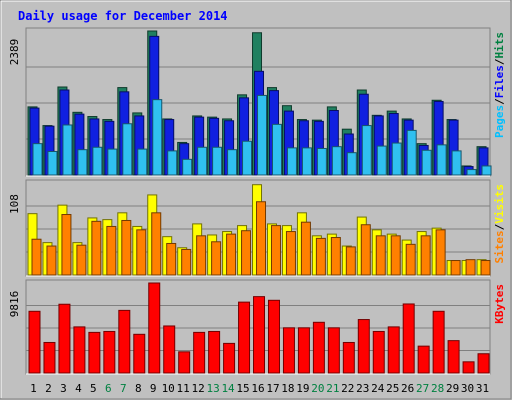  Describe the element at coordinates (392, 388) in the screenshot. I see `x-tick-day-25: 25` at that location.